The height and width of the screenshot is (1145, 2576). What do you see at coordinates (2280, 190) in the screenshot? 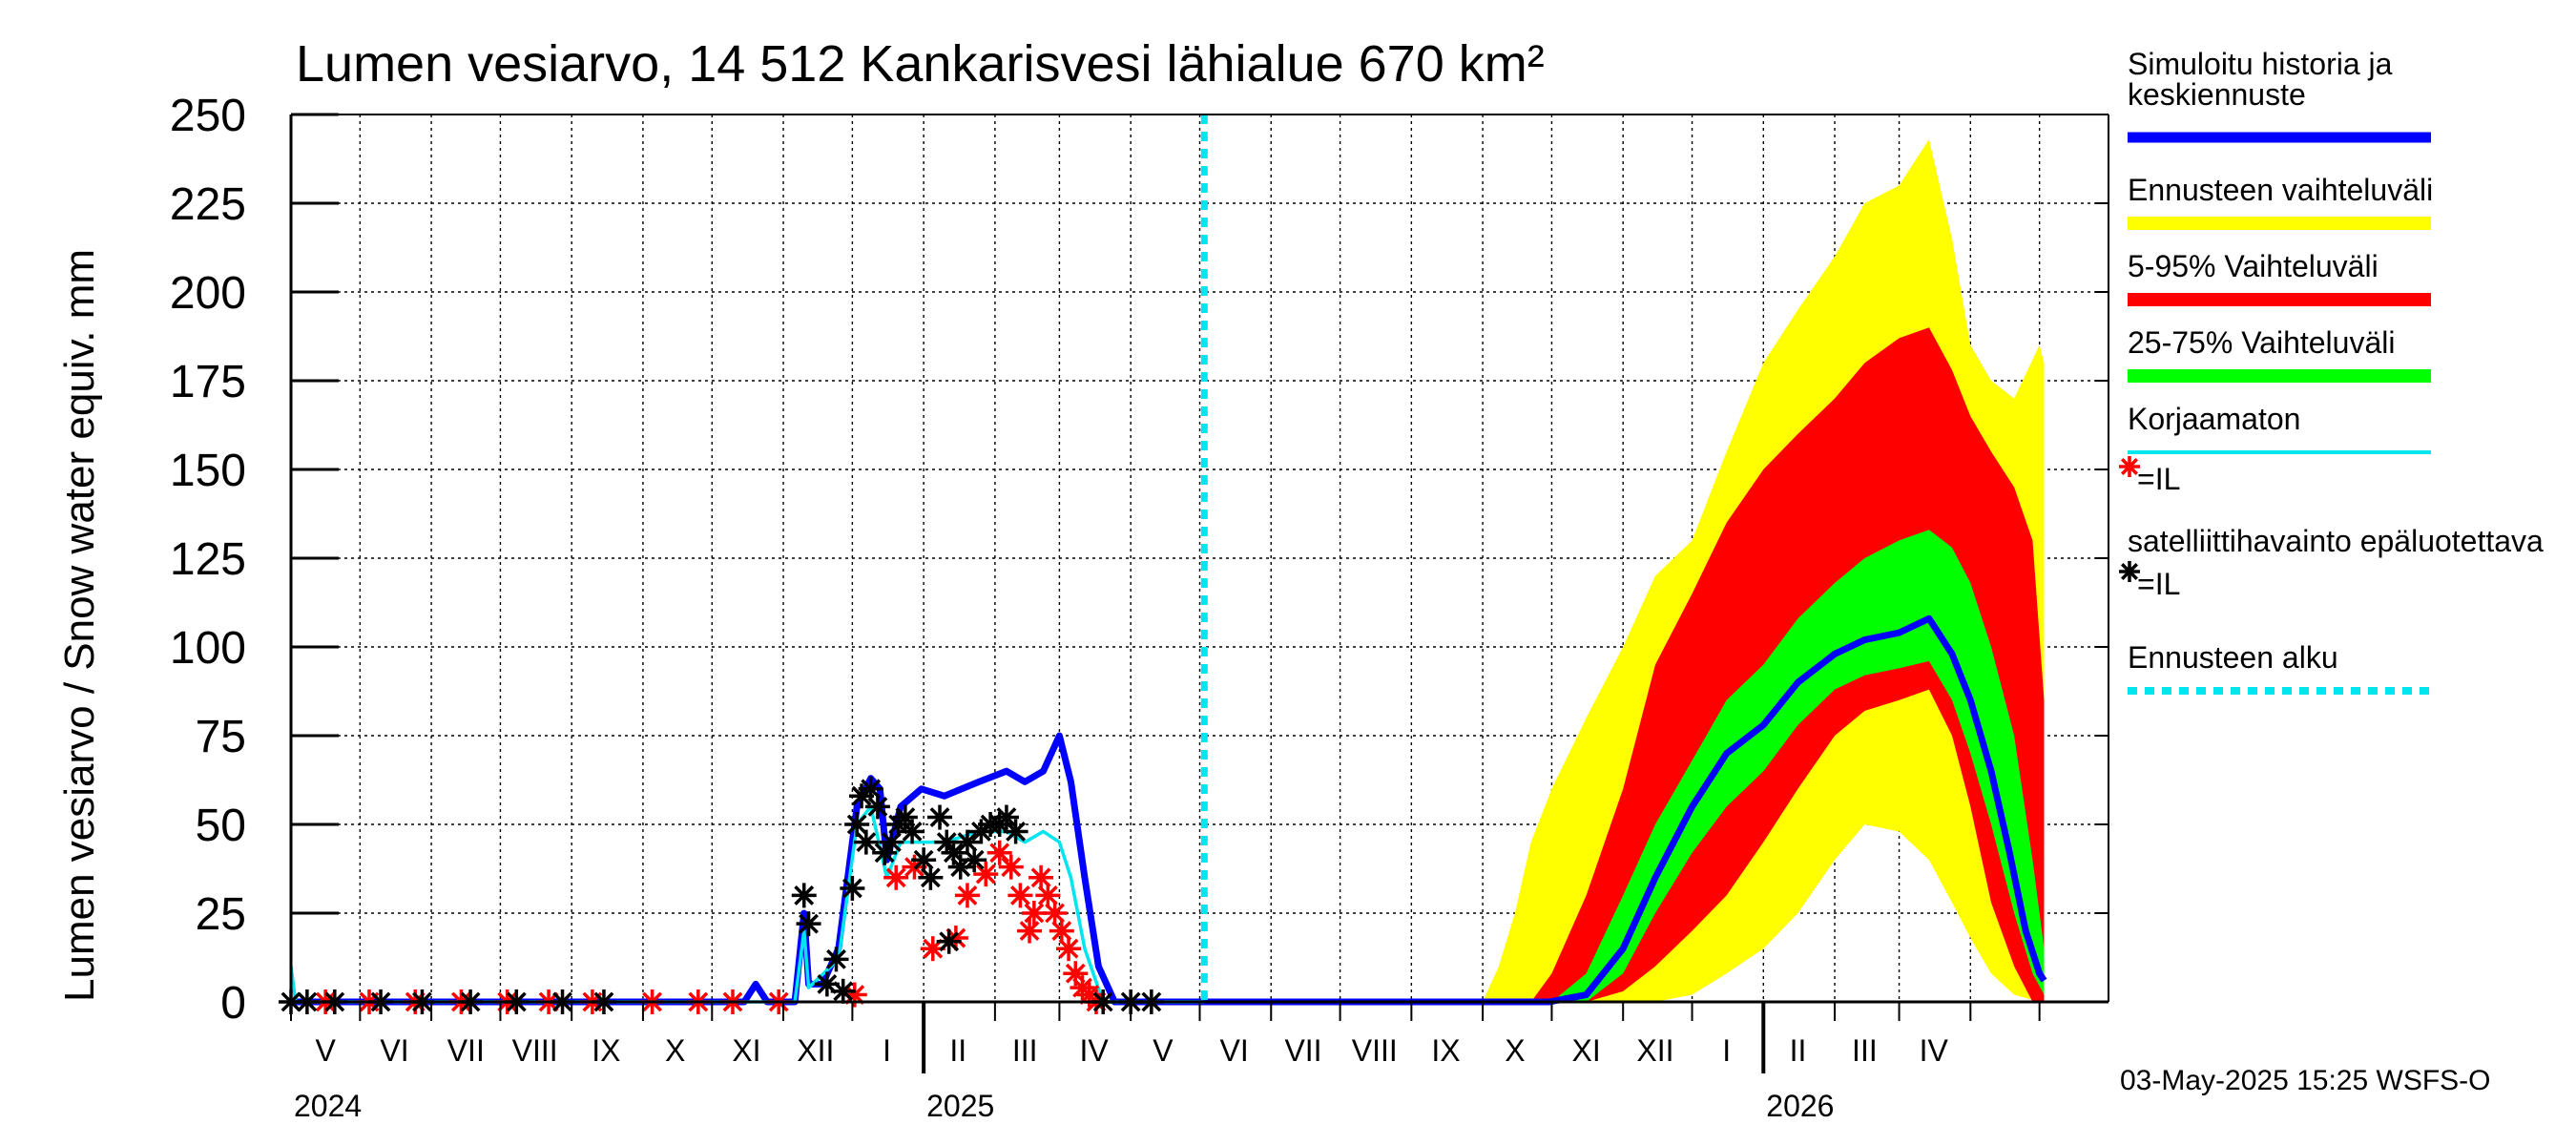
I see `legend-label: Ennusteen vaihteluväli` at bounding box center [2280, 190].